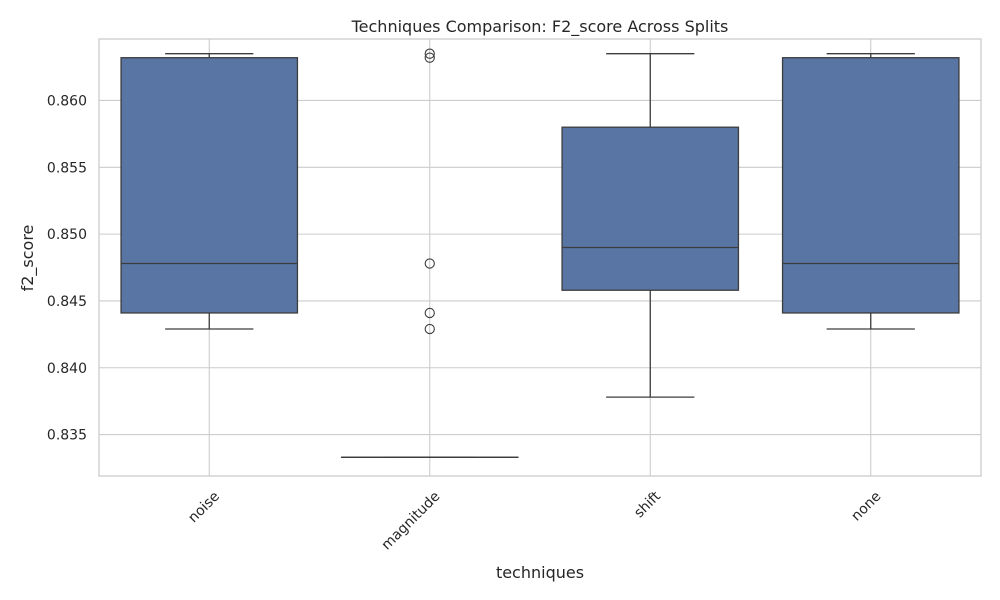  I want to click on y-tick-label: 0.860, so click(67, 101).